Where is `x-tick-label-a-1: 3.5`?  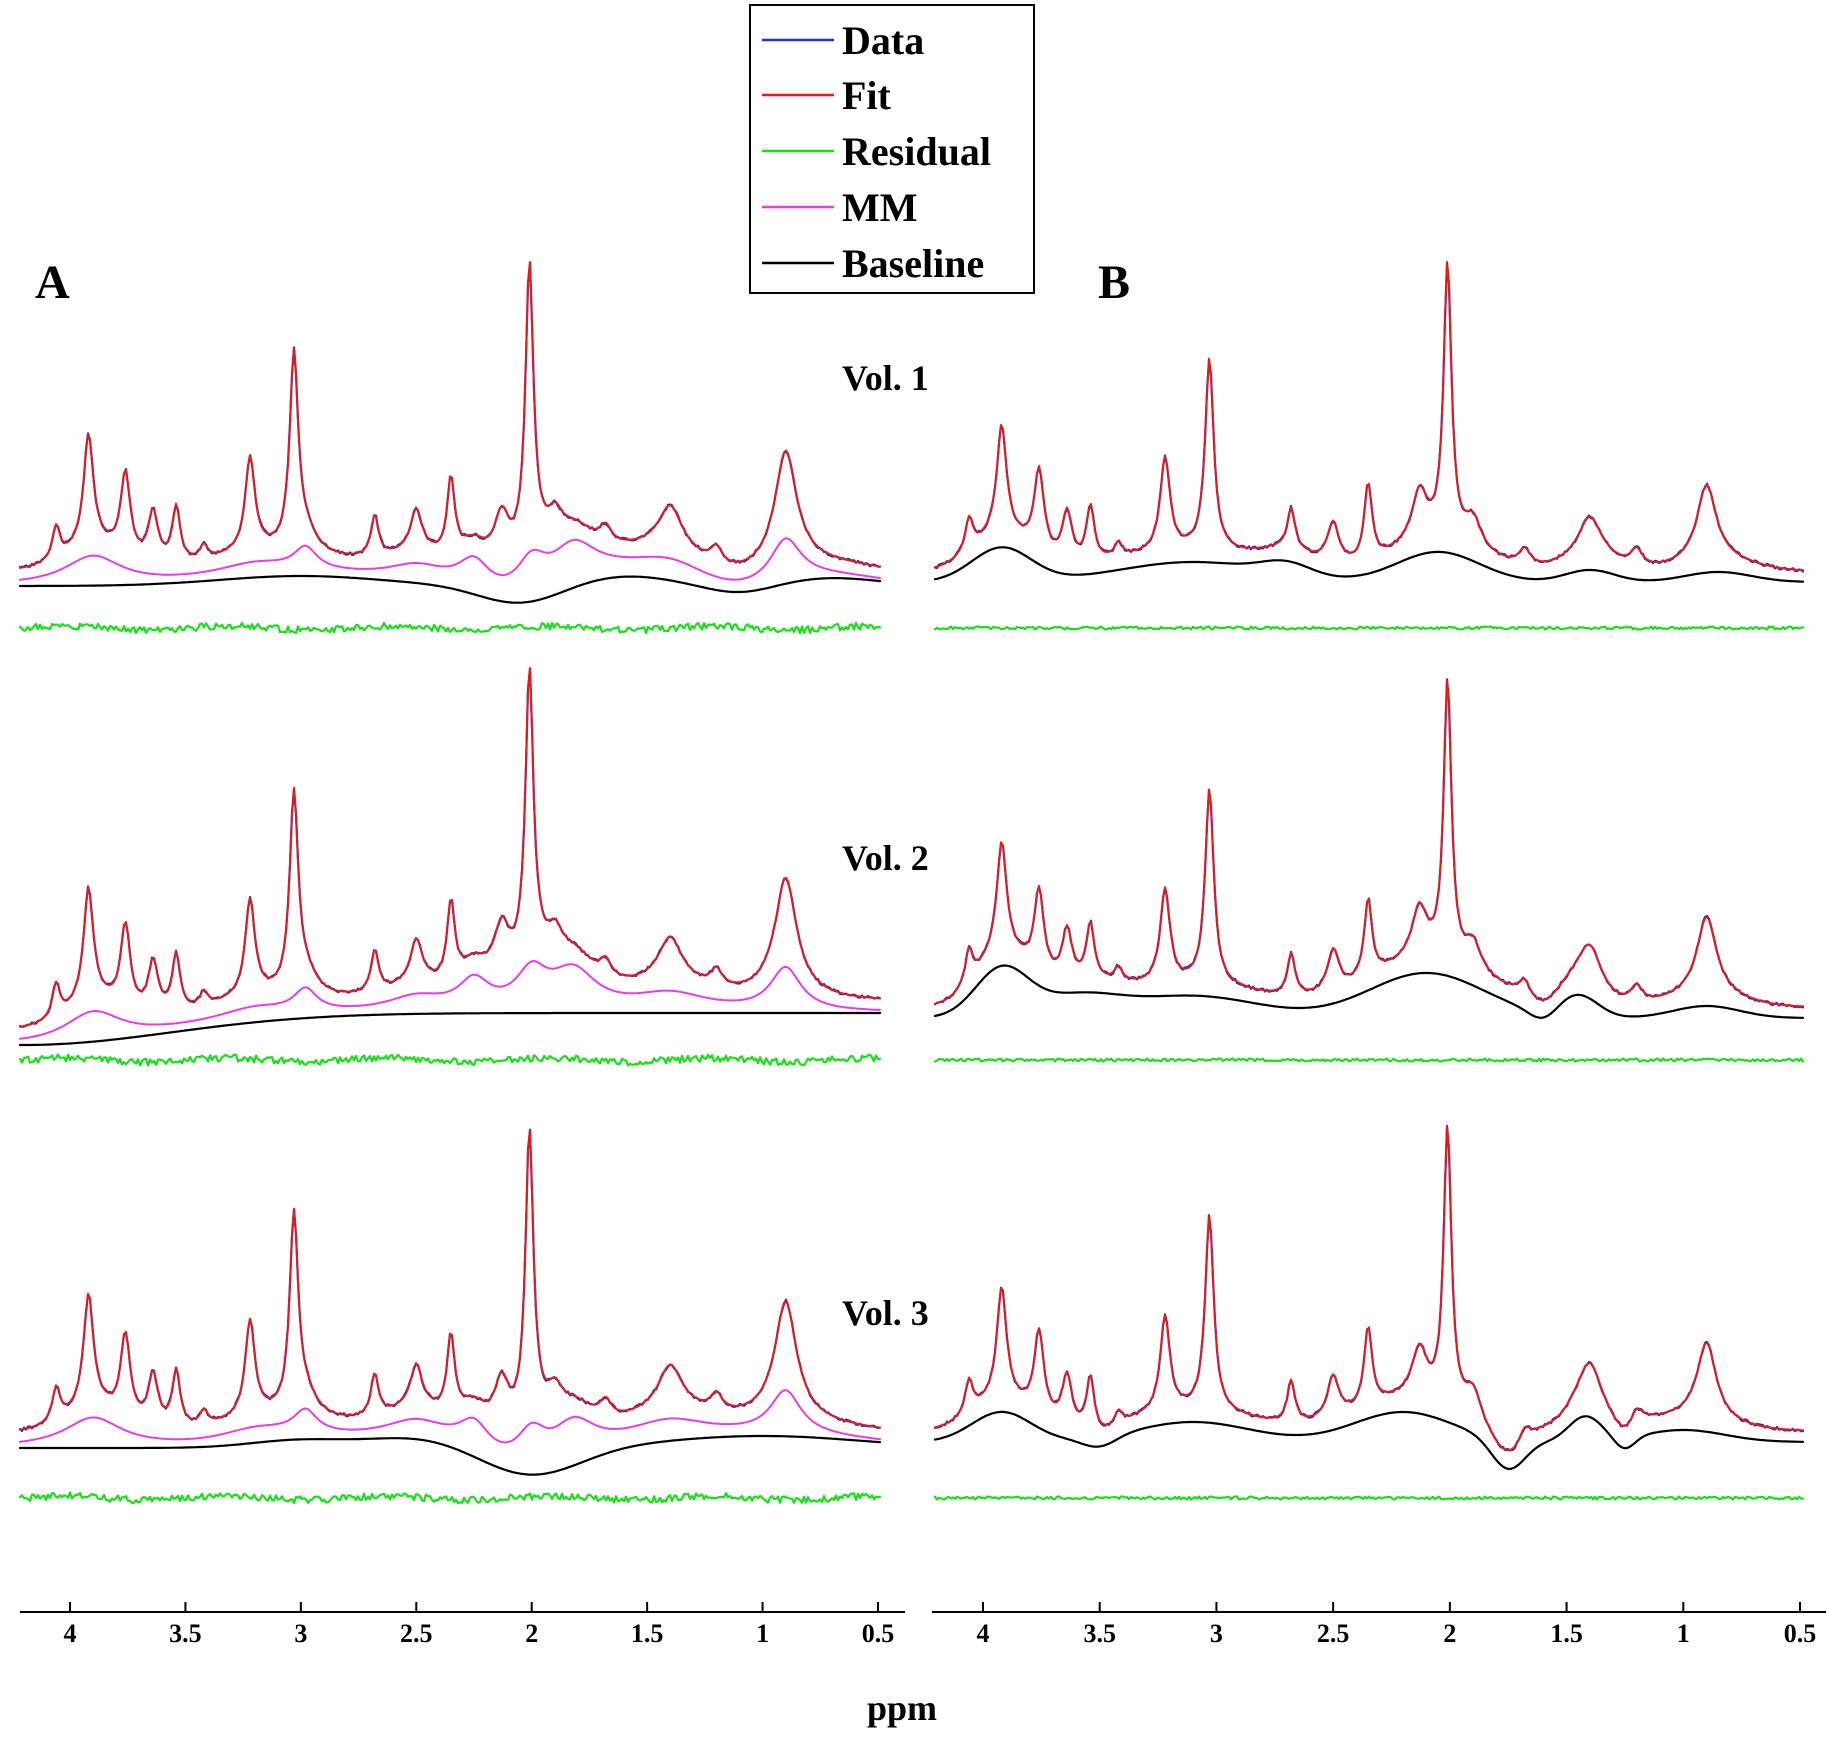 x-tick-label-a-1: 3.5 is located at coordinates (185, 1633).